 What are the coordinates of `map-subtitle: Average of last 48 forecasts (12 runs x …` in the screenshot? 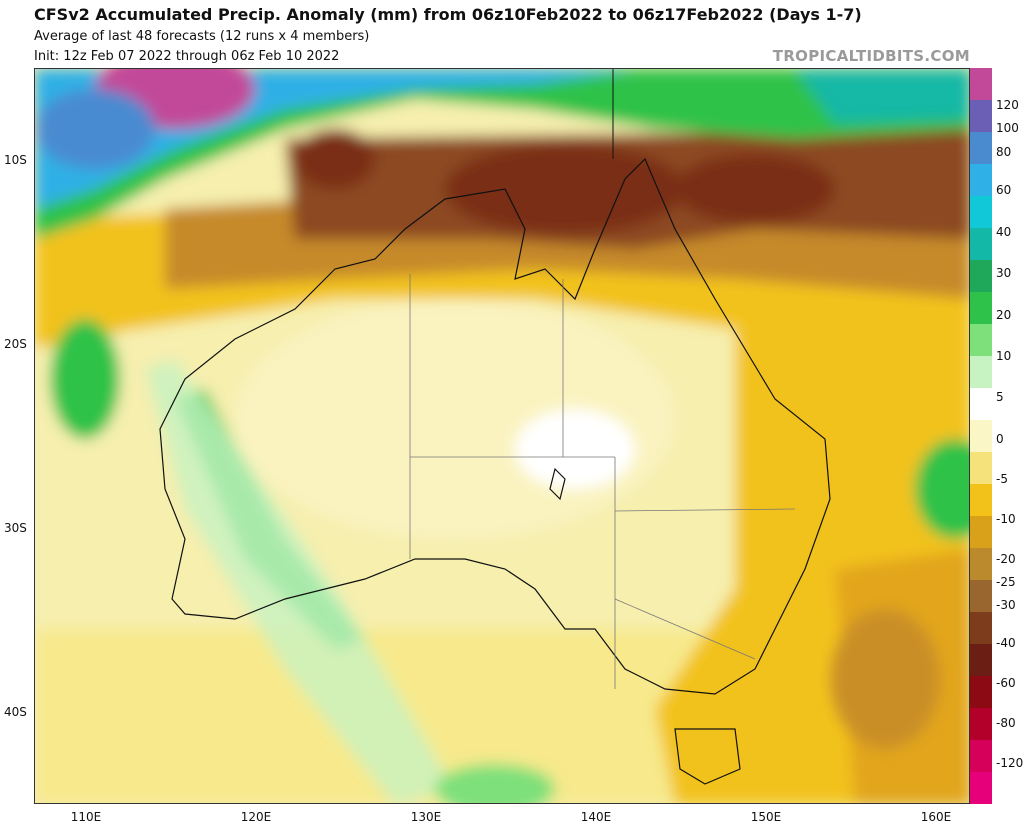 It's located at (202, 36).